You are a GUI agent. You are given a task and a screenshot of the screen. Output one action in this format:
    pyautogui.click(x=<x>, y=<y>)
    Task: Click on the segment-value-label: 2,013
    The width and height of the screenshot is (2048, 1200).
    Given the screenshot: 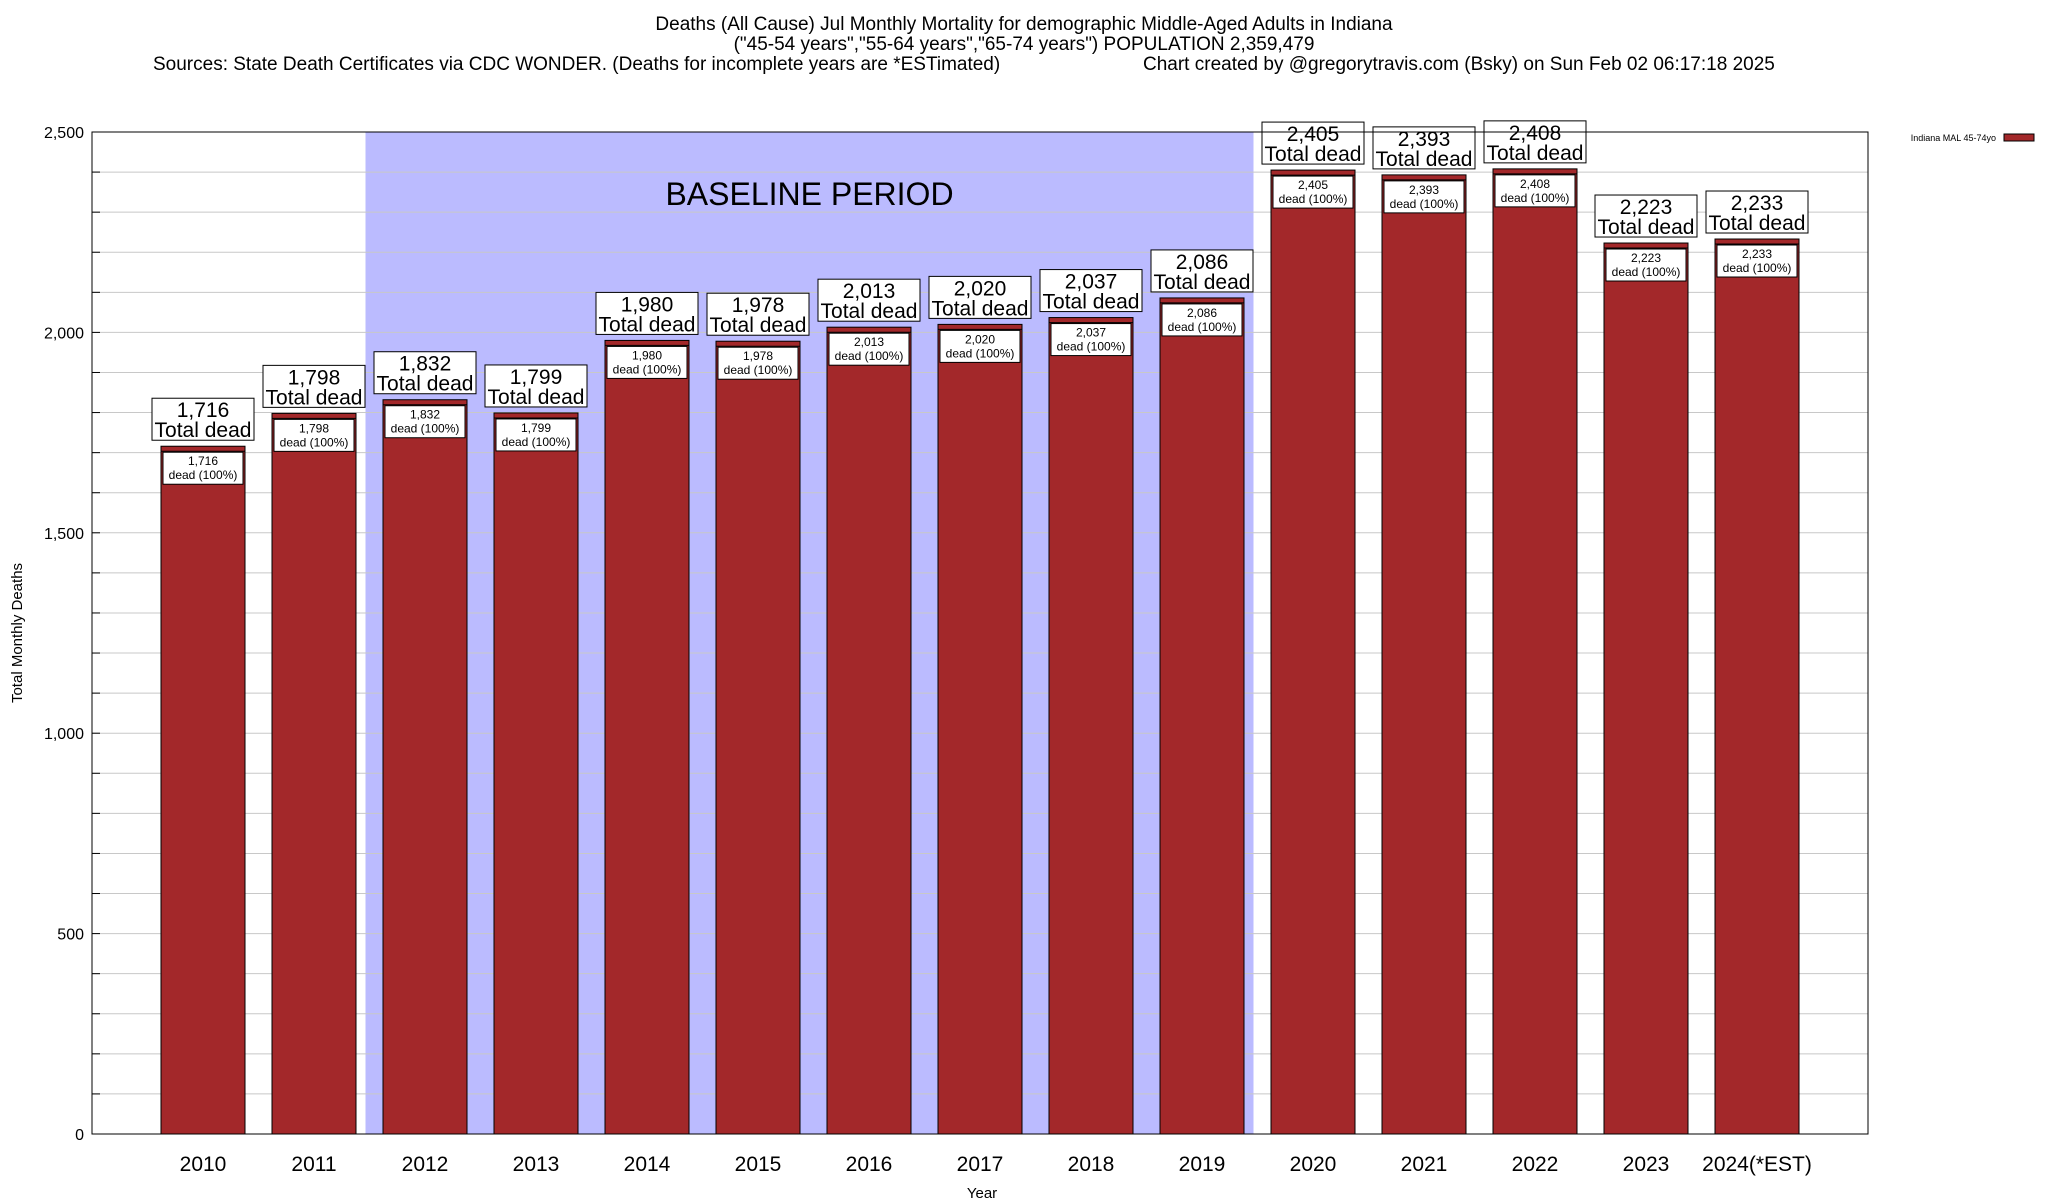 What is the action you would take?
    pyautogui.click(x=869, y=342)
    